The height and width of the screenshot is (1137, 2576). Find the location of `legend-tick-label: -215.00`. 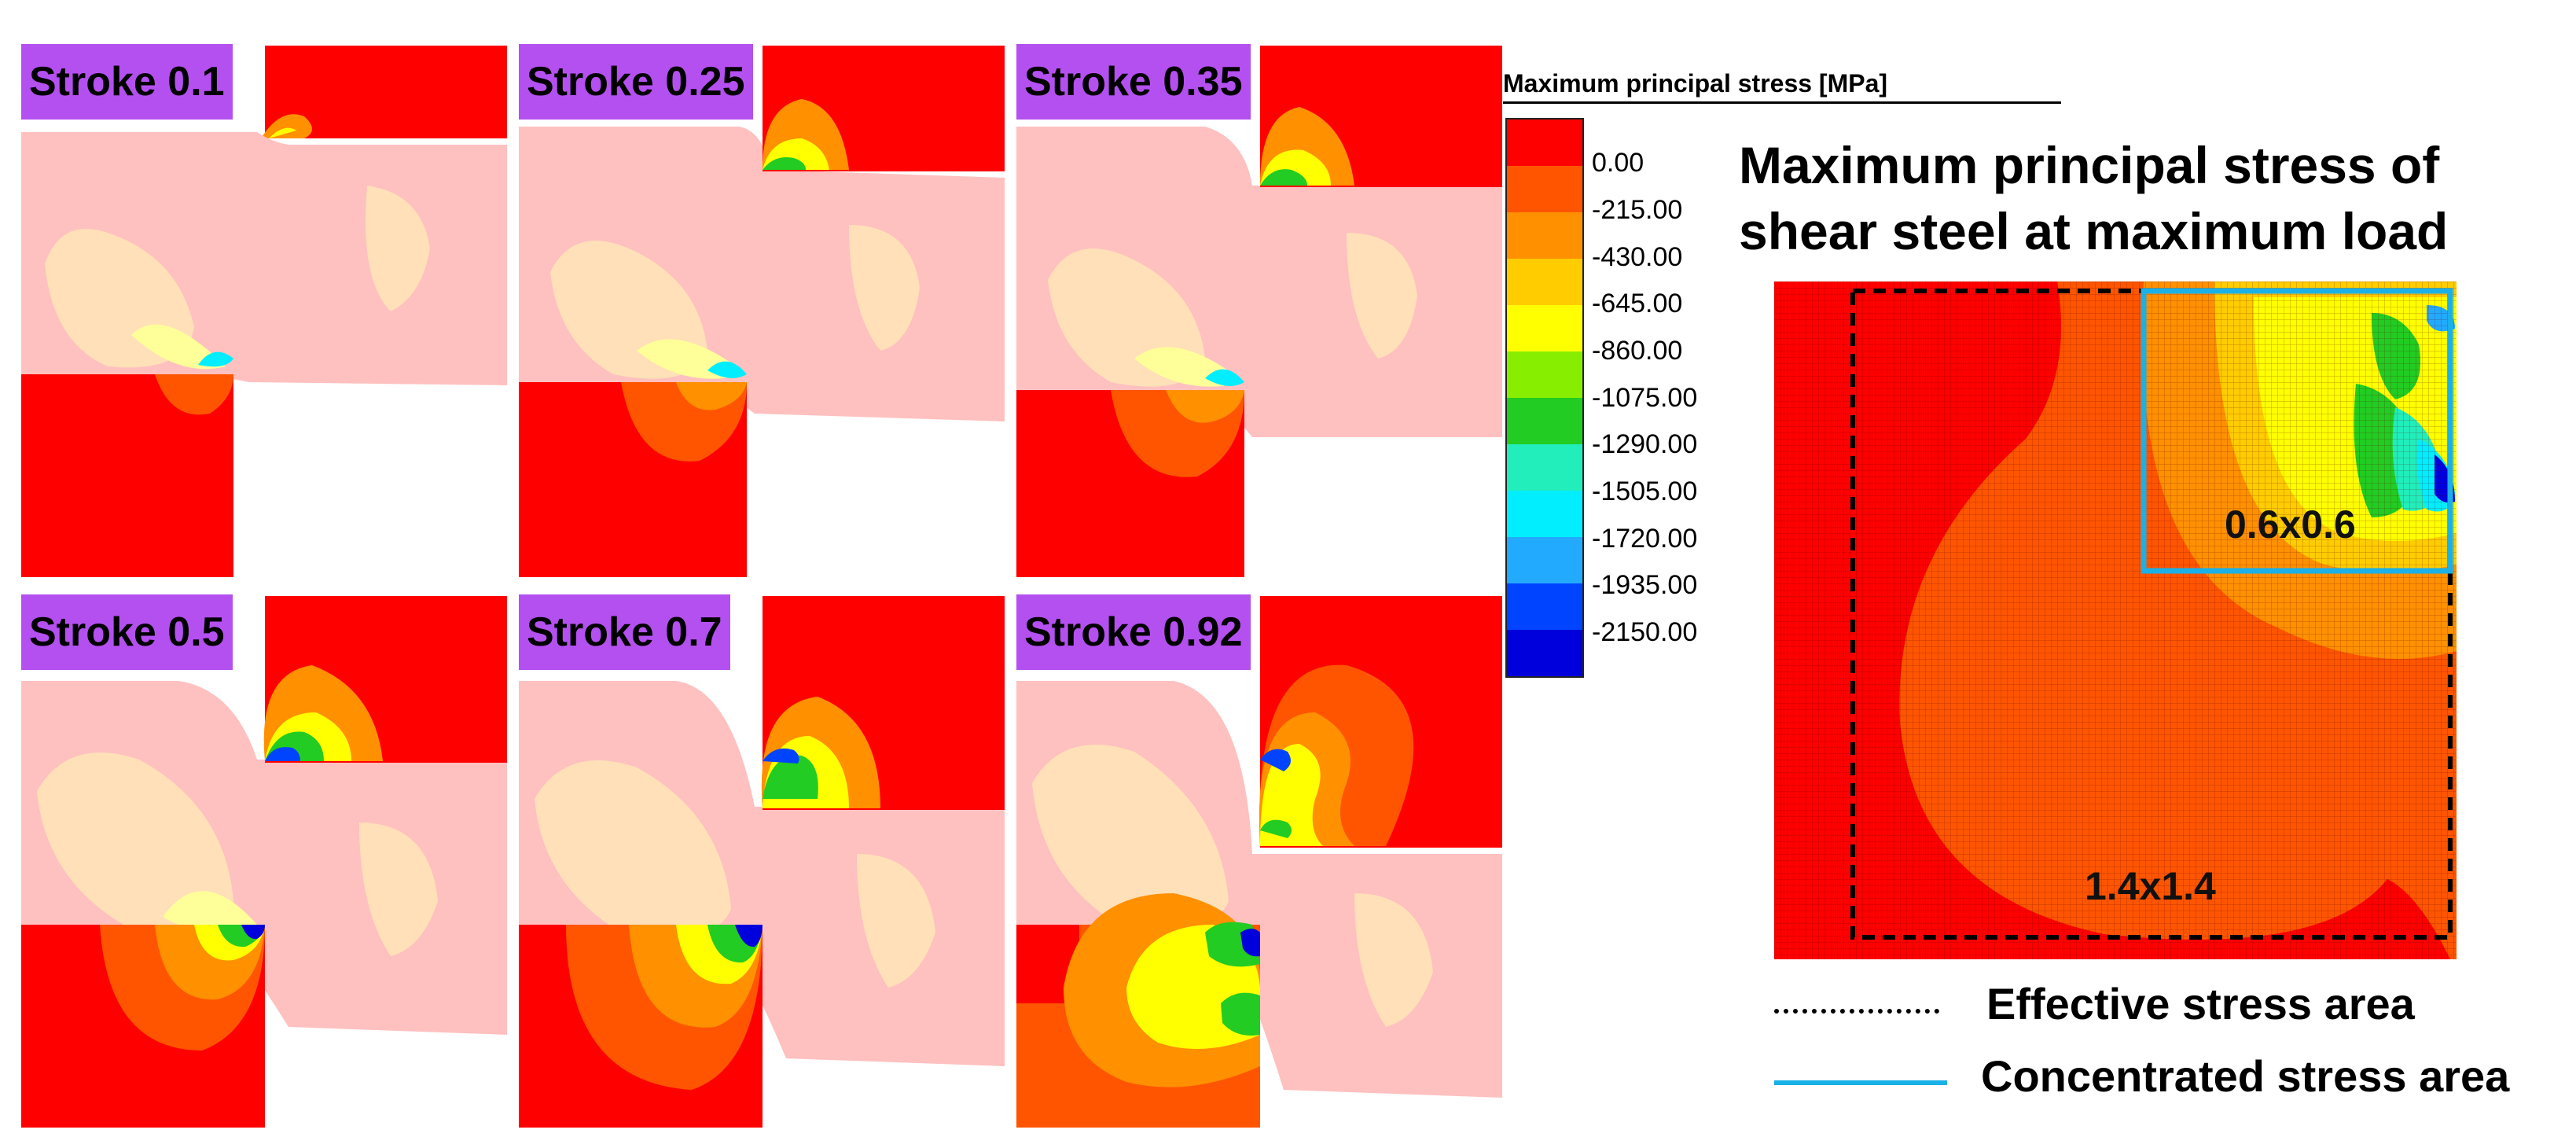

legend-tick-label: -215.00 is located at coordinates (1637, 210).